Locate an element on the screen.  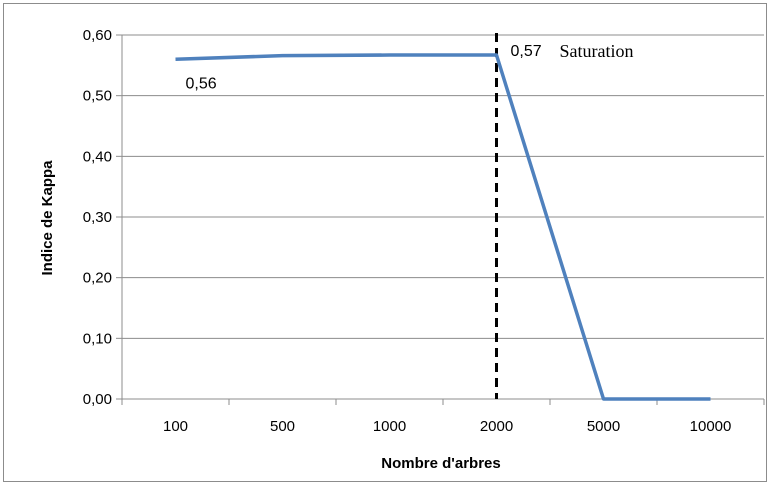
data-label: 0,56 is located at coordinates (201, 83).